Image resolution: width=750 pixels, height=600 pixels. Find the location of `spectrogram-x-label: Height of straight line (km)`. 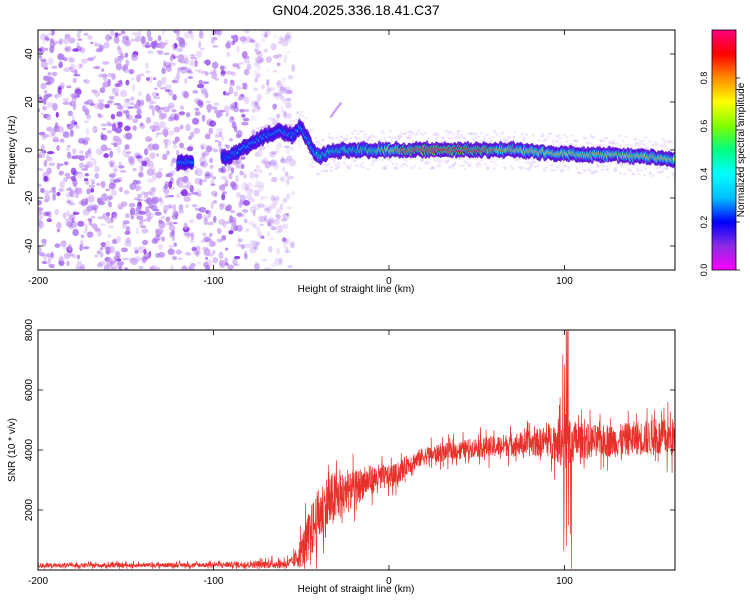

spectrogram-x-label: Height of straight line (km) is located at coordinates (356, 289).